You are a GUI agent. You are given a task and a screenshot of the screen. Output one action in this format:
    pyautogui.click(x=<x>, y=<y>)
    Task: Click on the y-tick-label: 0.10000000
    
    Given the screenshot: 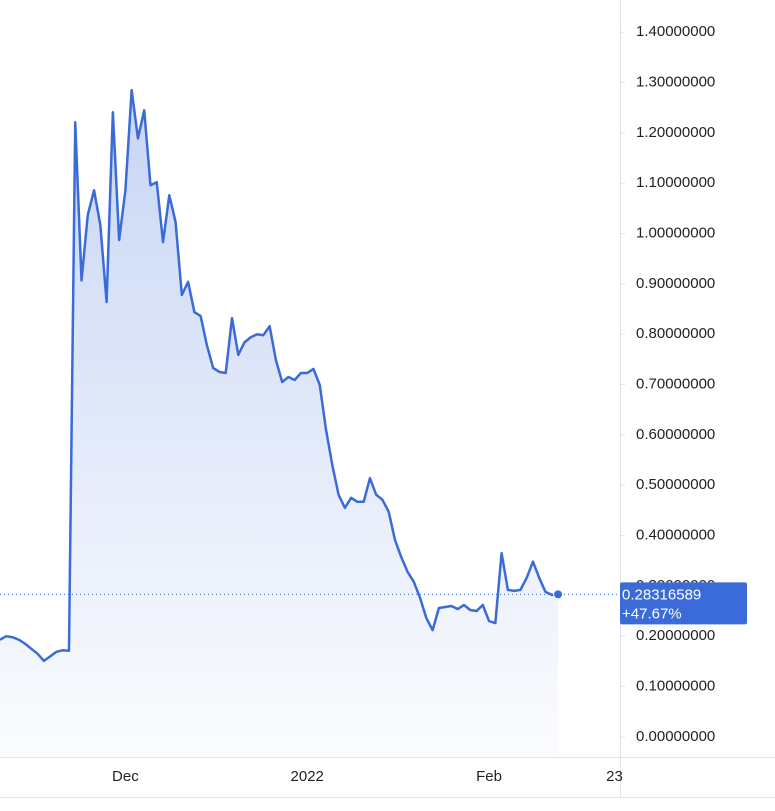 What is the action you would take?
    pyautogui.click(x=675, y=686)
    